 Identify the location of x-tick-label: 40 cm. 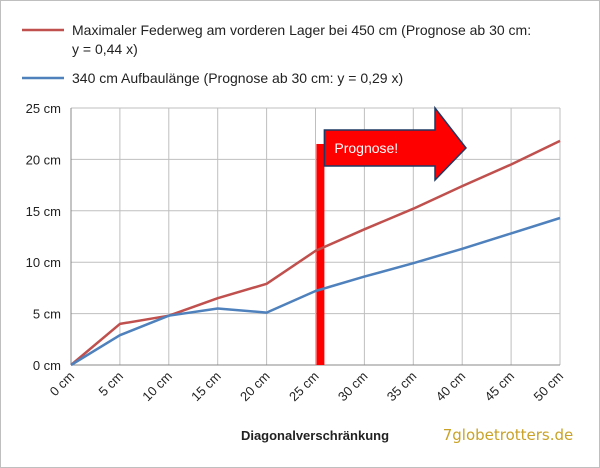
(451, 387).